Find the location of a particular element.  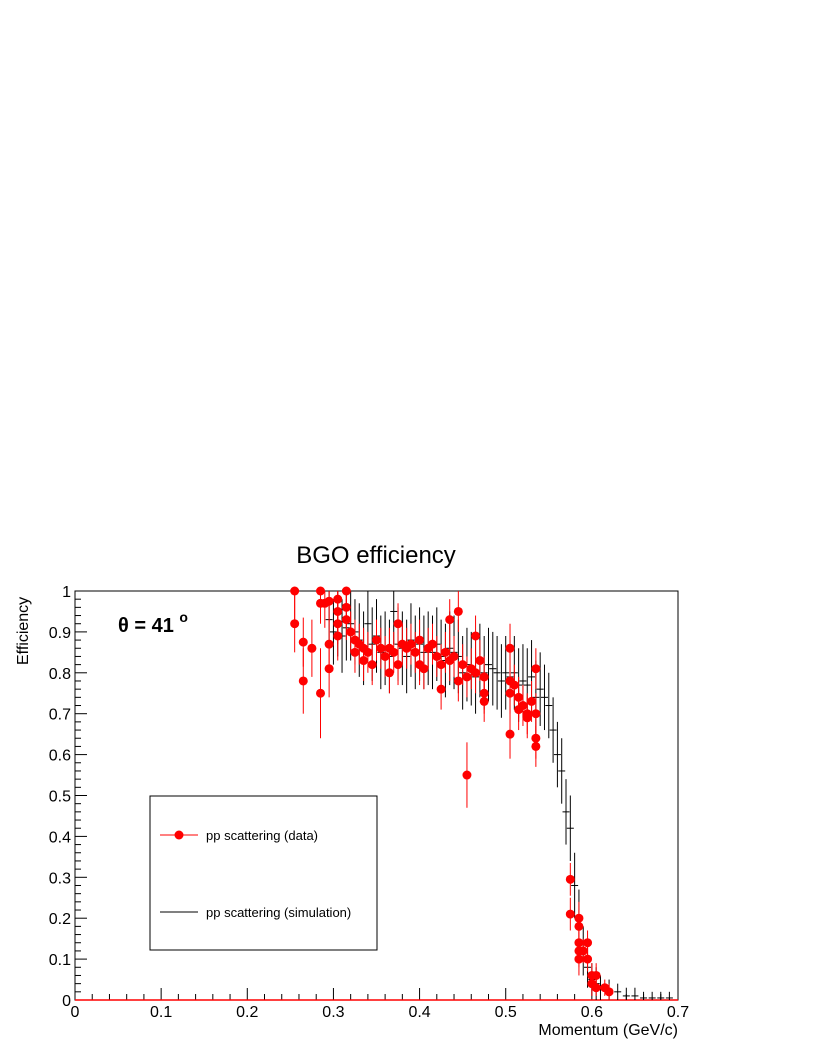

y-tick-label: 0.9 is located at coordinates (60, 633).